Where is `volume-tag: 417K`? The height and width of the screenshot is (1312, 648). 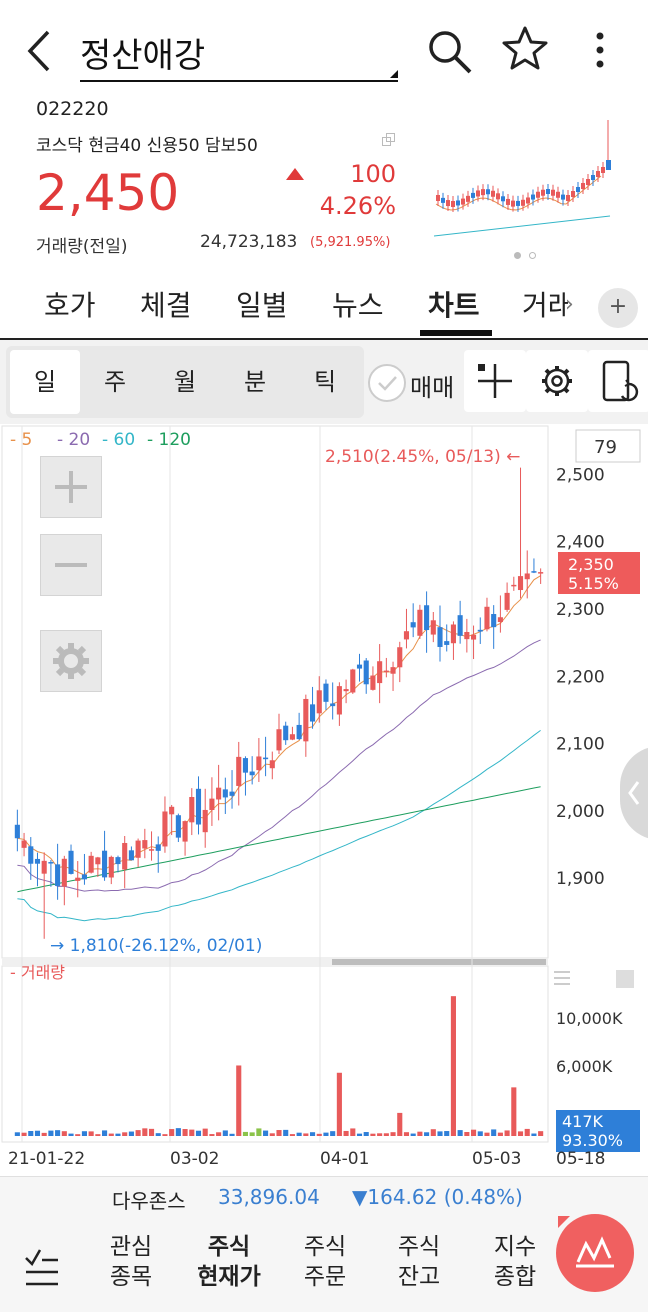
volume-tag: 417K is located at coordinates (583, 1121).